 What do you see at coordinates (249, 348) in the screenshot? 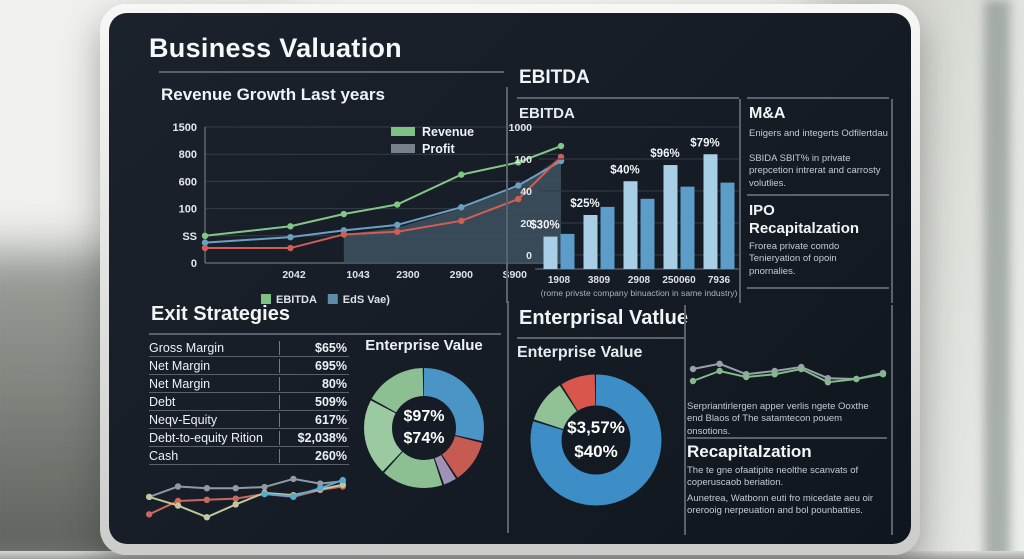
I see `table-row: Gross Margin $65%` at bounding box center [249, 348].